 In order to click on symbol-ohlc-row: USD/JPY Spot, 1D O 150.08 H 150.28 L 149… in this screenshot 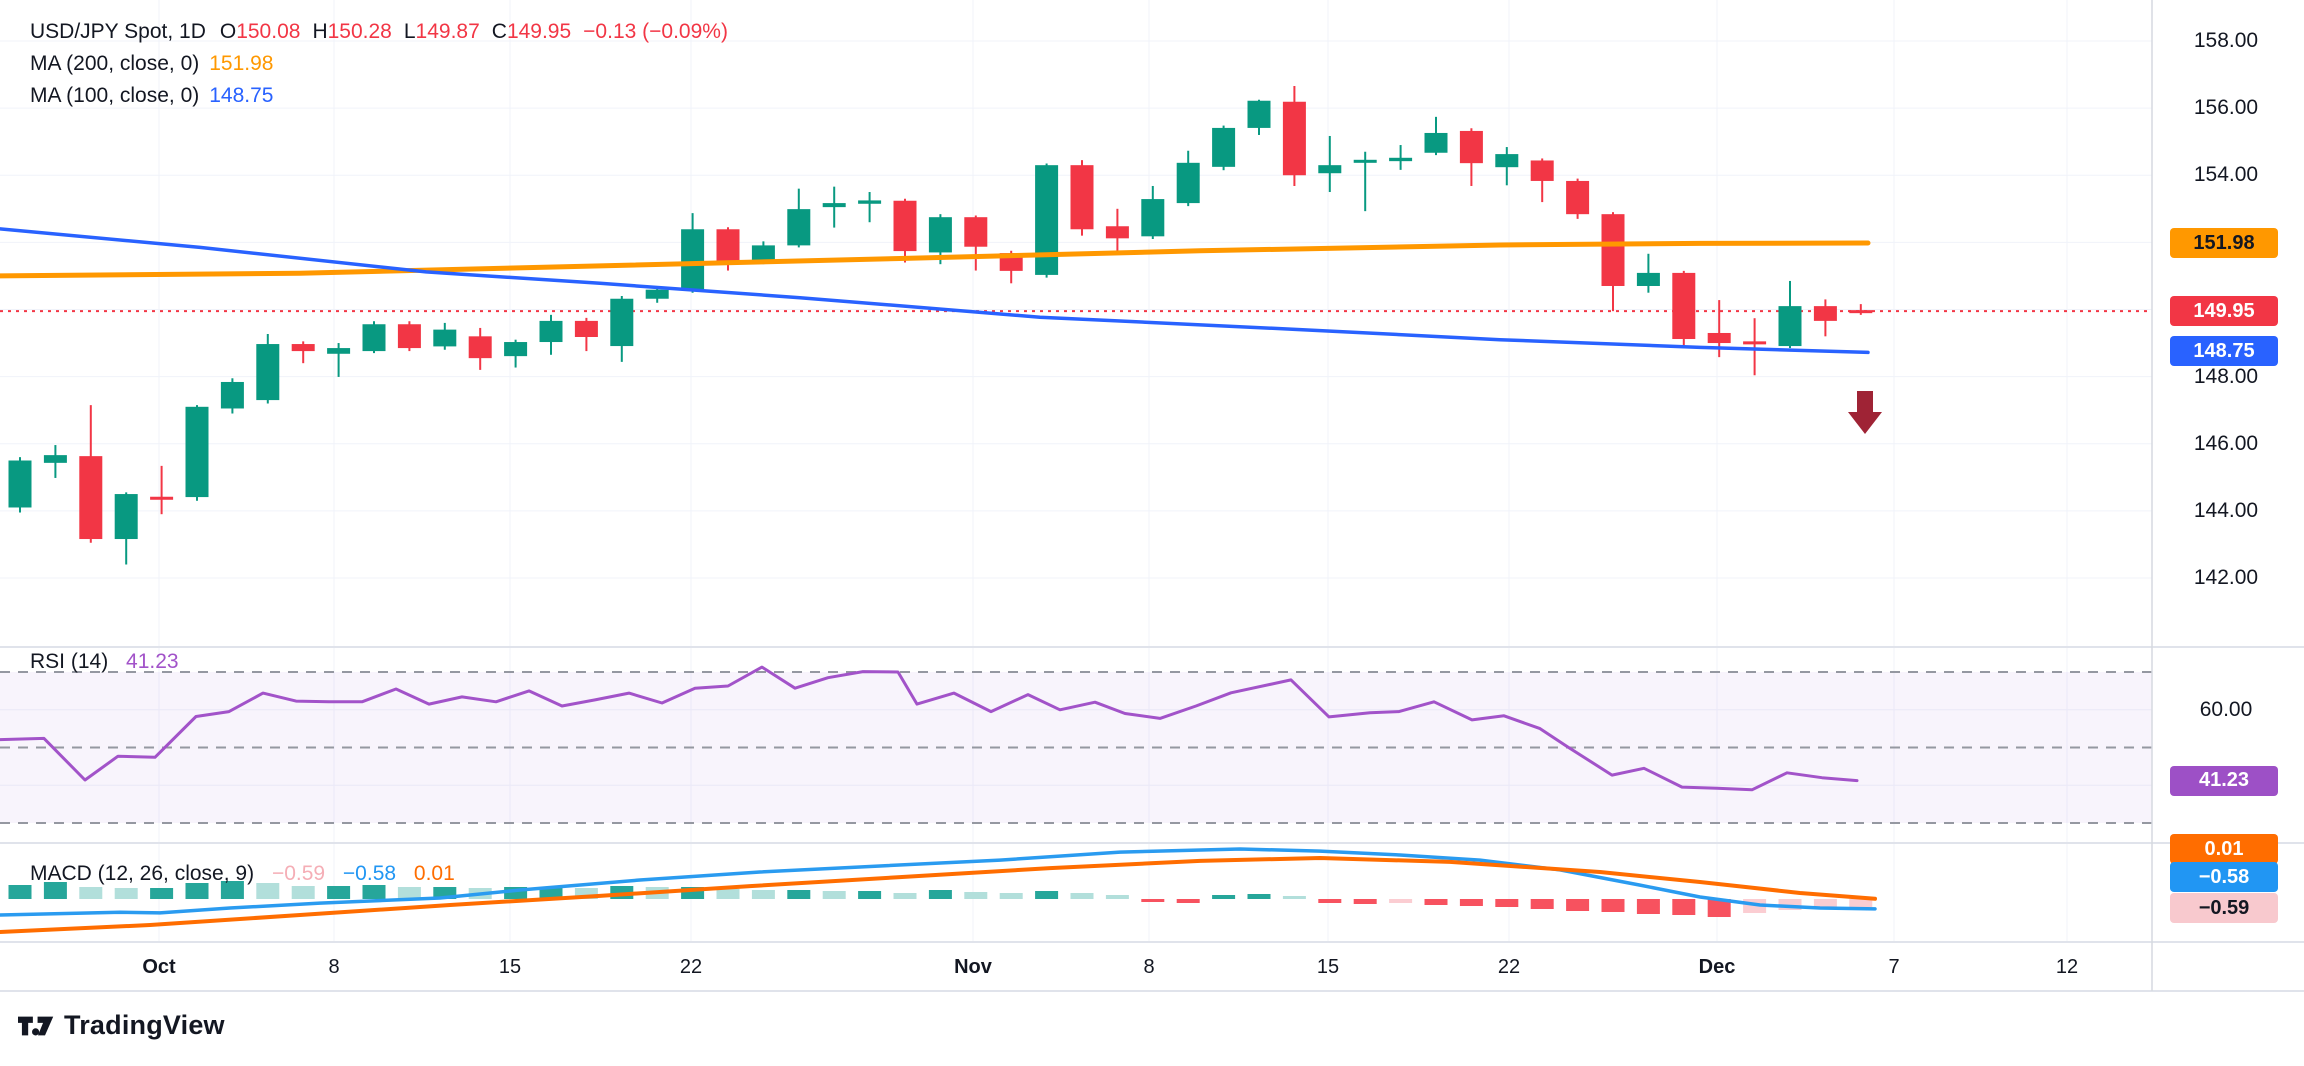, I will do `click(385, 32)`.